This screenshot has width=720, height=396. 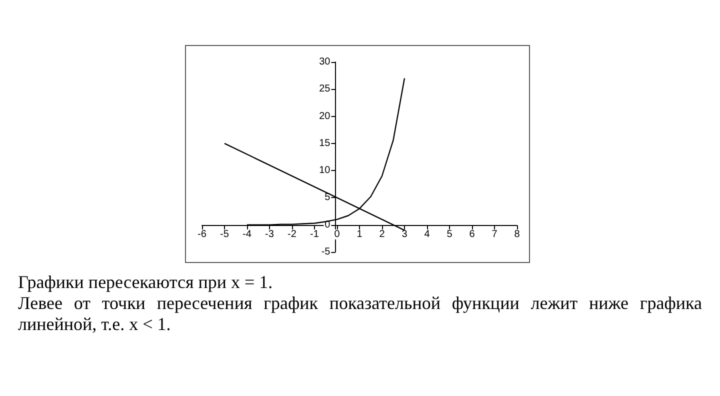 I want to click on y-tick-label: 20, so click(x=325, y=116).